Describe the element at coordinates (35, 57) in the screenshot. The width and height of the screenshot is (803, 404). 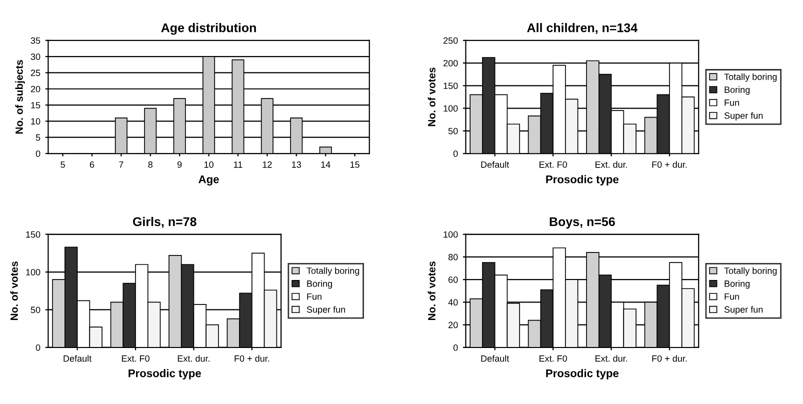
I see `y-tick-label: 30` at that location.